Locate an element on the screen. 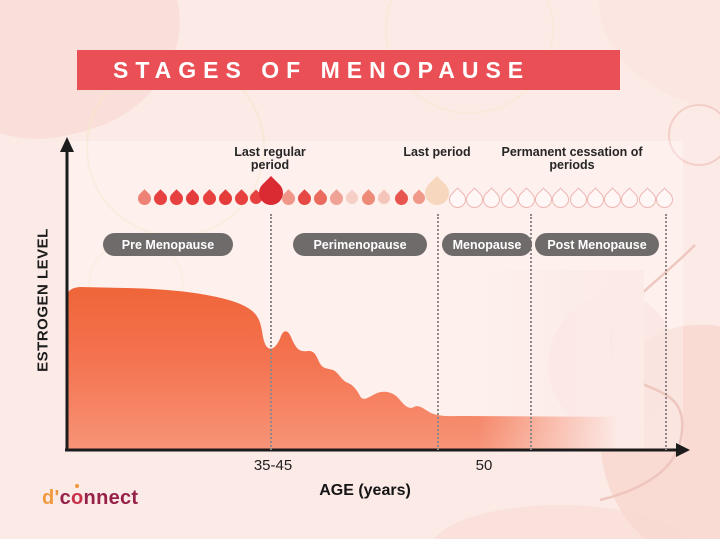 The height and width of the screenshot is (539, 720). page-title: STAGES OF MENOPAUSE is located at coordinates (322, 70).